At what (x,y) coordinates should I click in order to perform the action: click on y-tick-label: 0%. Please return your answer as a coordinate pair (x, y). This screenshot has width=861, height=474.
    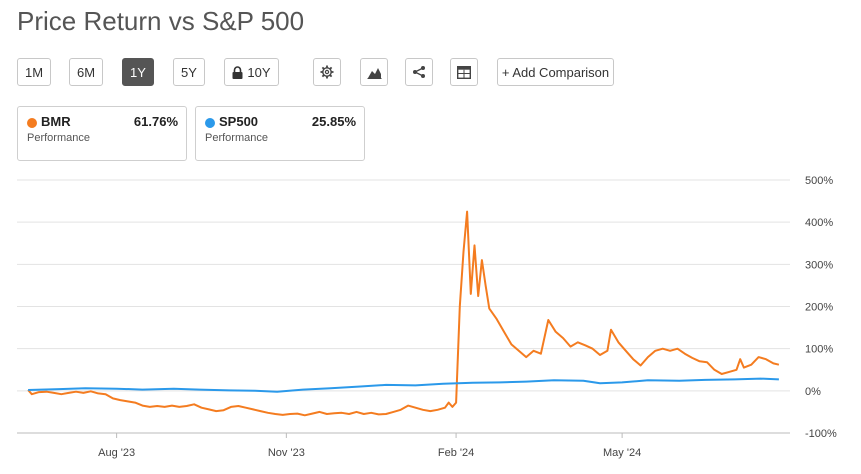
    Looking at the image, I should click on (813, 392).